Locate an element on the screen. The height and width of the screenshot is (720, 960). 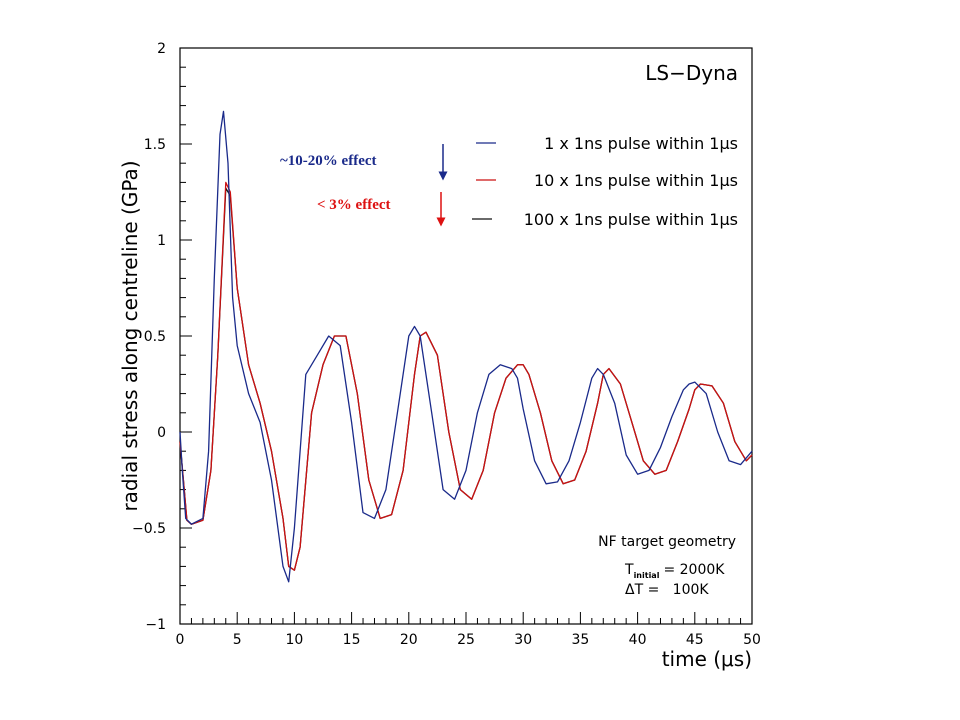
y-tick-label: 1.5 is located at coordinates (155, 145).